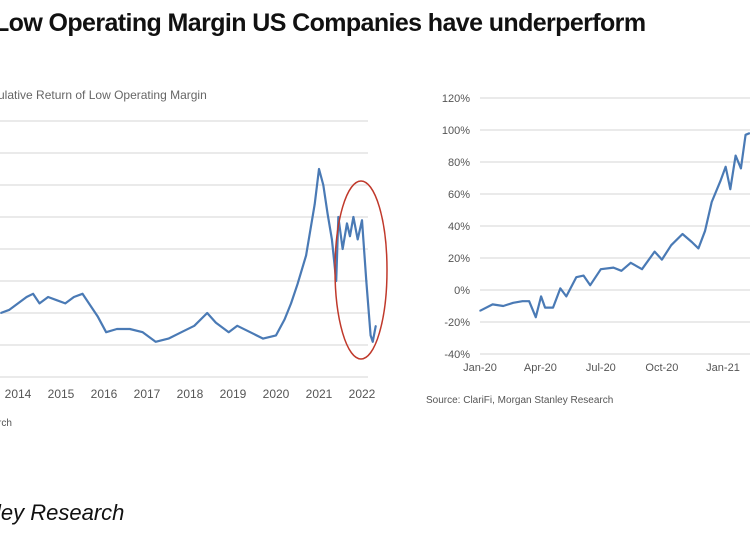 This screenshot has width=750, height=536. What do you see at coordinates (540, 368) in the screenshot?
I see `right-x-tick-label: Apr-20` at bounding box center [540, 368].